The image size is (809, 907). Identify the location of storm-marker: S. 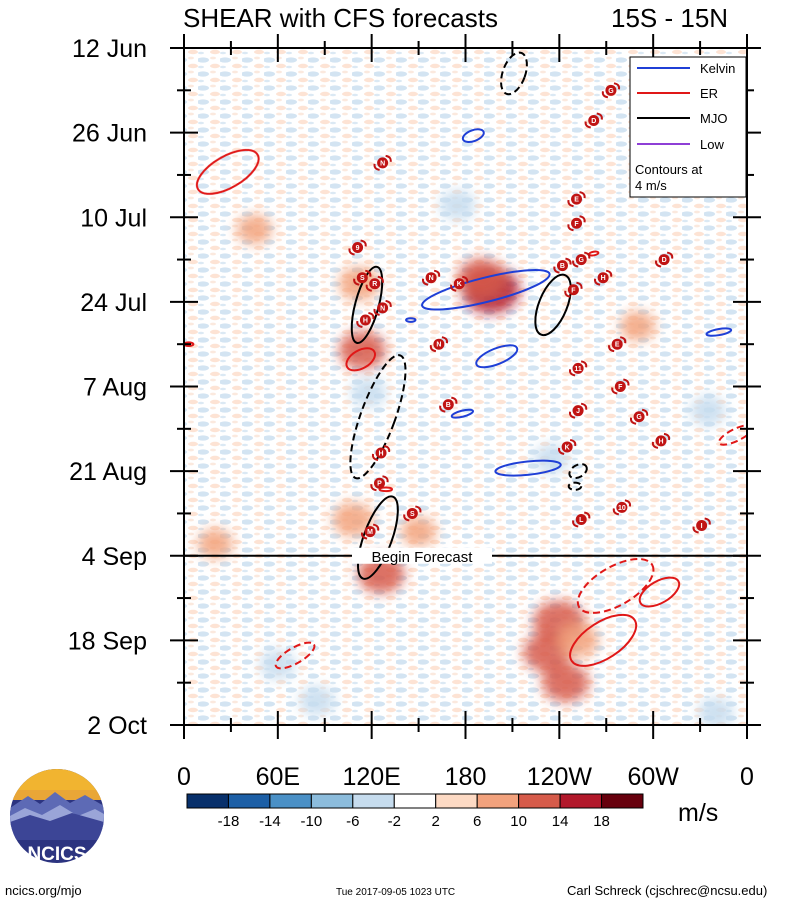
(412, 513).